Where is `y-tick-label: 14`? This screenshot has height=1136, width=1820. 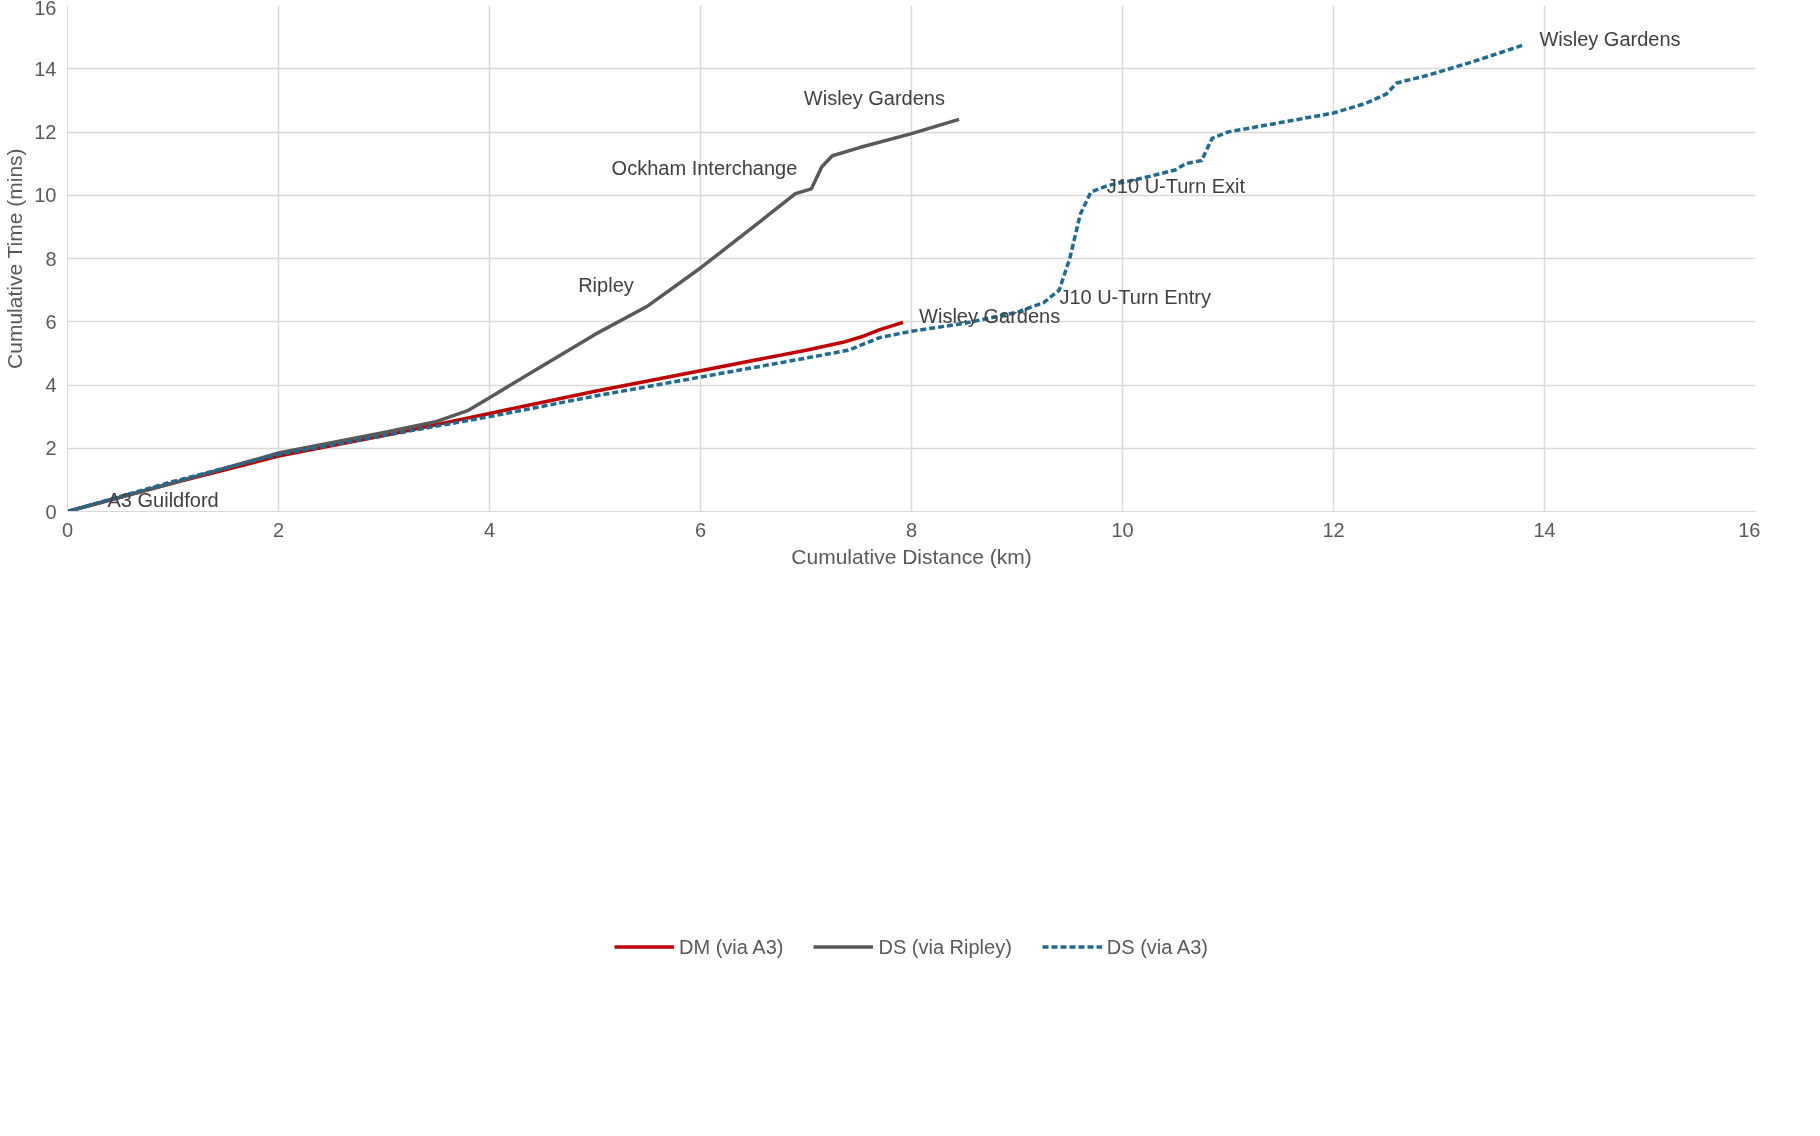
y-tick-label: 14 is located at coordinates (45, 68).